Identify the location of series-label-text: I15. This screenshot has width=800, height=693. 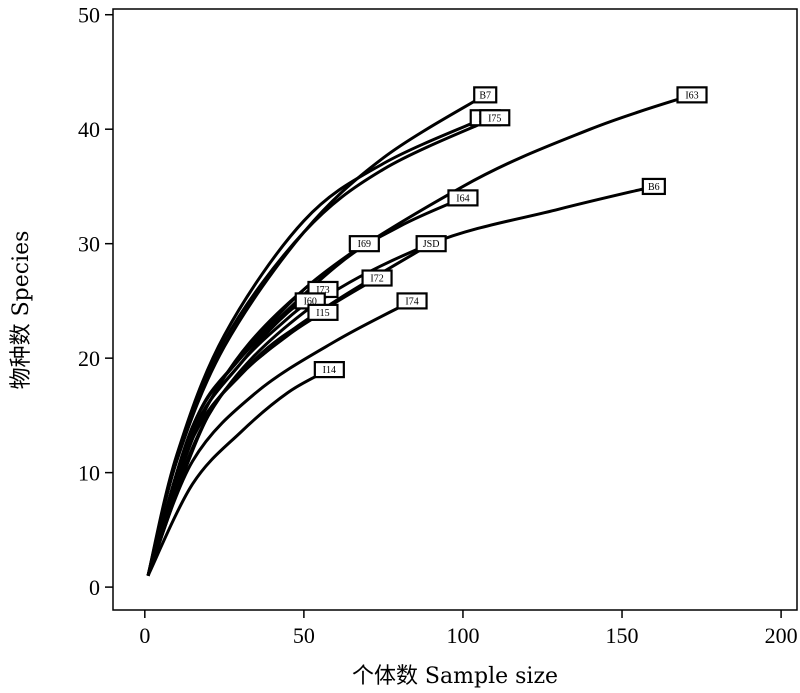
(322, 313).